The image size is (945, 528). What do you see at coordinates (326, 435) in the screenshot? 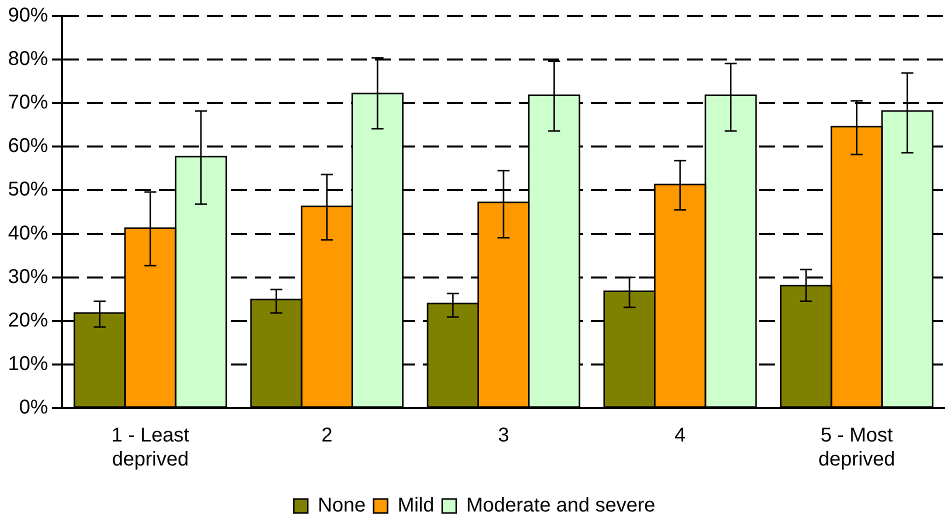
I see `x-tick-label: 2` at bounding box center [326, 435].